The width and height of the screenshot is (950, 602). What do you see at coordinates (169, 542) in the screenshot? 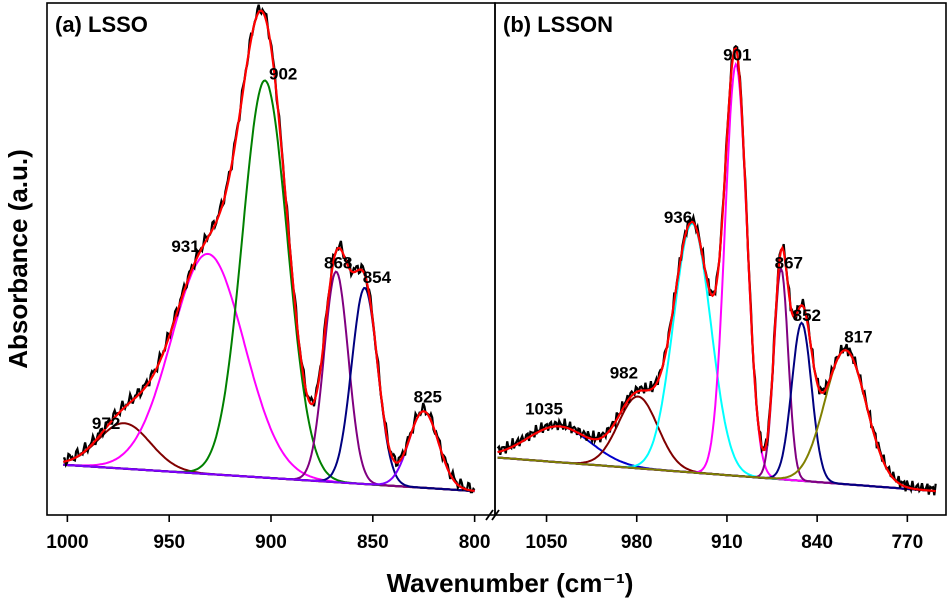
I see `x-tick-label: 950` at bounding box center [169, 542].